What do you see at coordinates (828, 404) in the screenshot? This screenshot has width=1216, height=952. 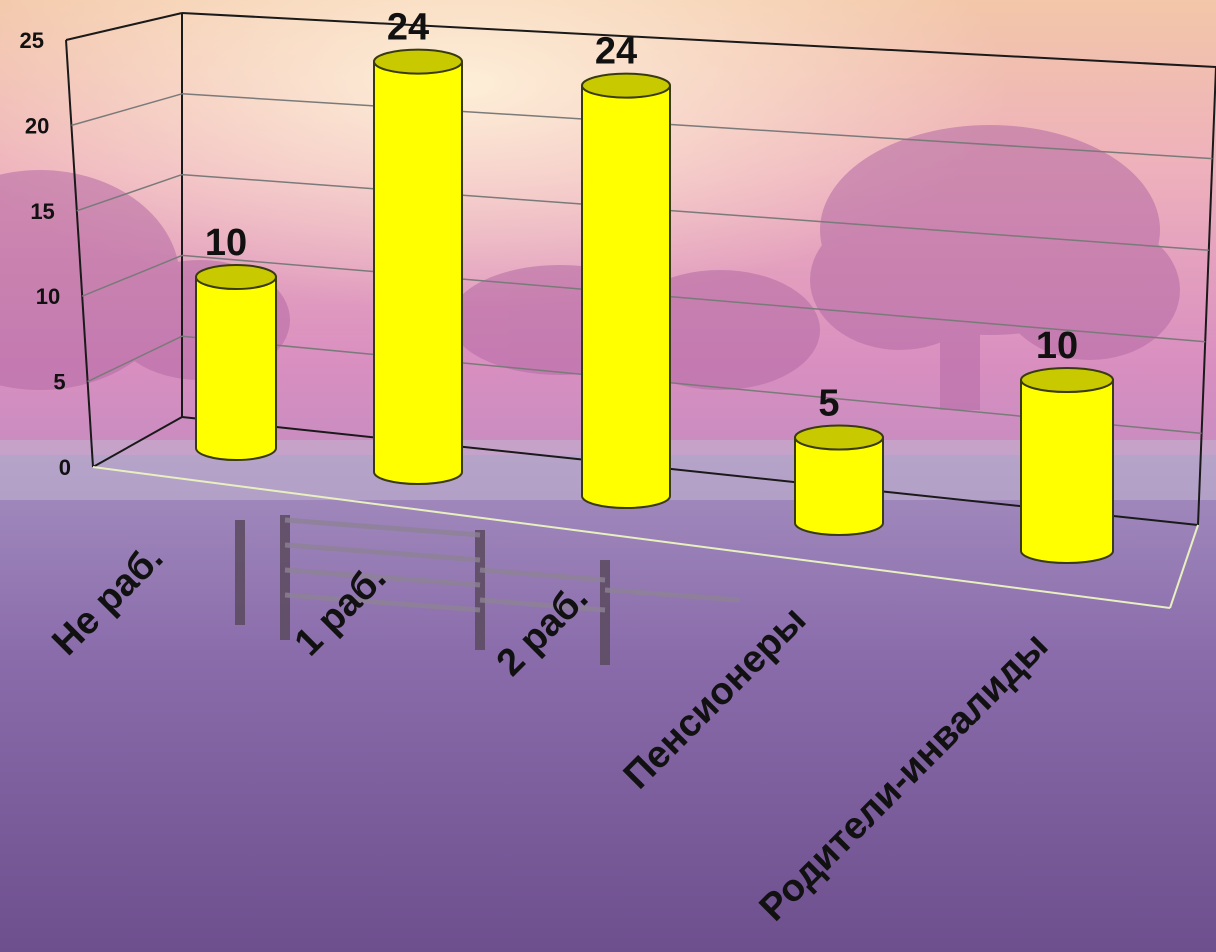 I see `data-label: 5` at bounding box center [828, 404].